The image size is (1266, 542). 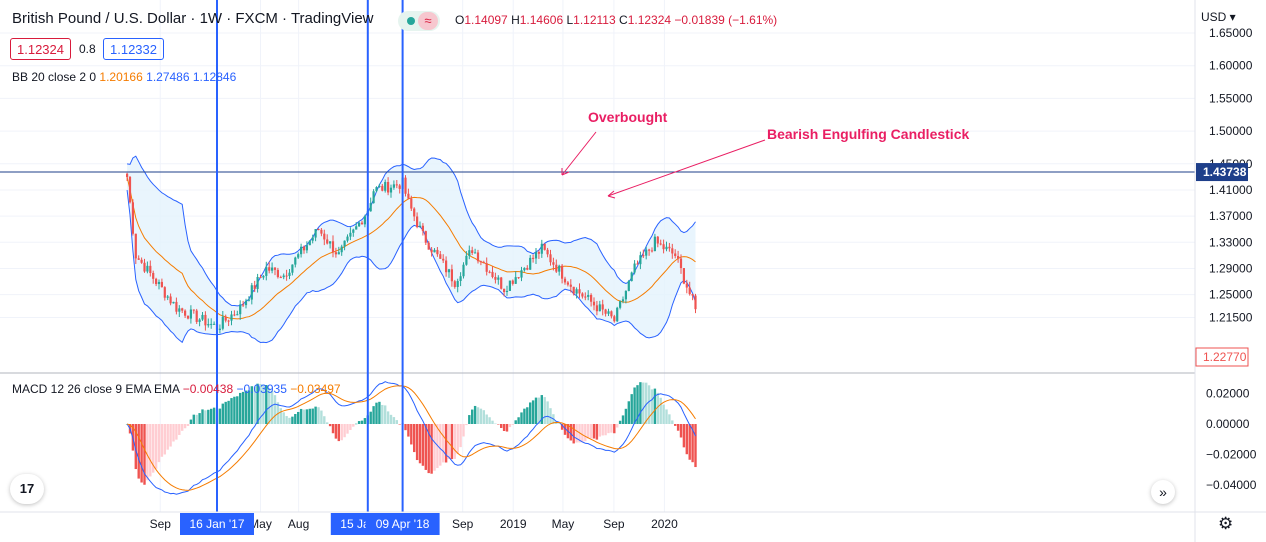 I want to click on price-tick-label: 1.29000, so click(x=1231, y=268).